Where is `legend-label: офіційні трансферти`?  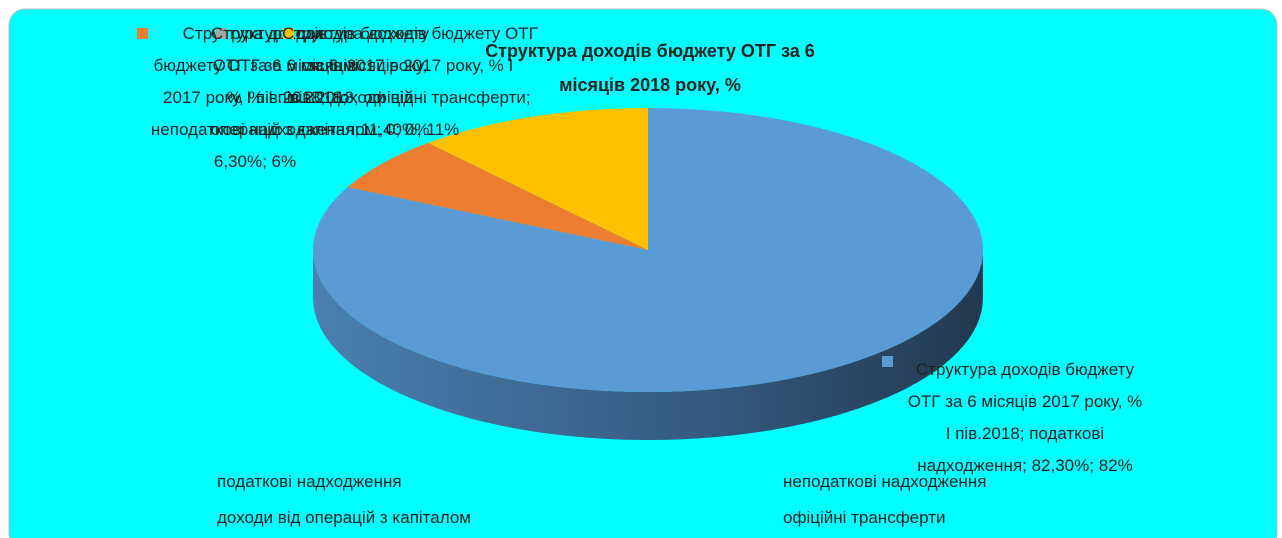 legend-label: офіційні трансферти is located at coordinates (864, 517).